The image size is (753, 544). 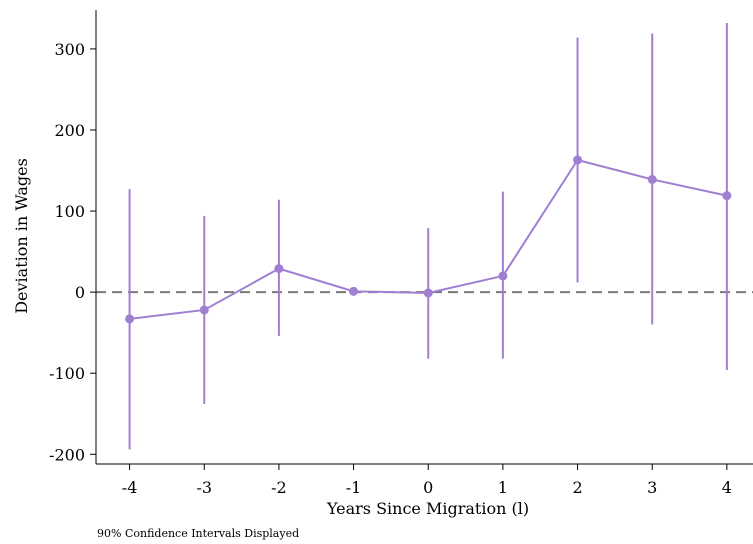 I want to click on y-tick-label: -100, so click(x=67, y=373).